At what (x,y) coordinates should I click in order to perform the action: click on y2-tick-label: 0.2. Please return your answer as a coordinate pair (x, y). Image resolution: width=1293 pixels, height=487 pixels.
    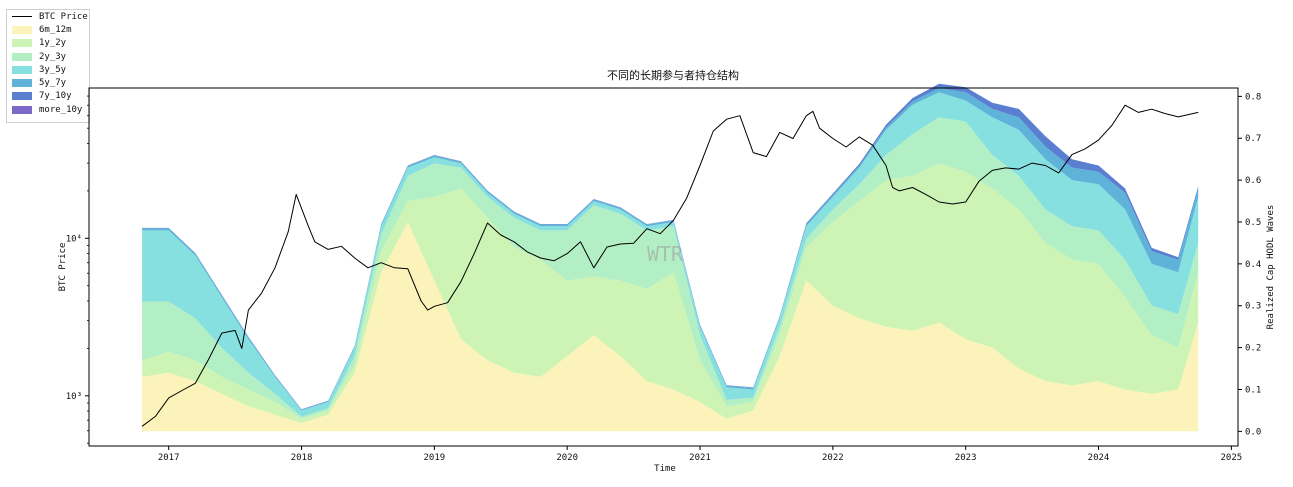
    Looking at the image, I should click on (1253, 349).